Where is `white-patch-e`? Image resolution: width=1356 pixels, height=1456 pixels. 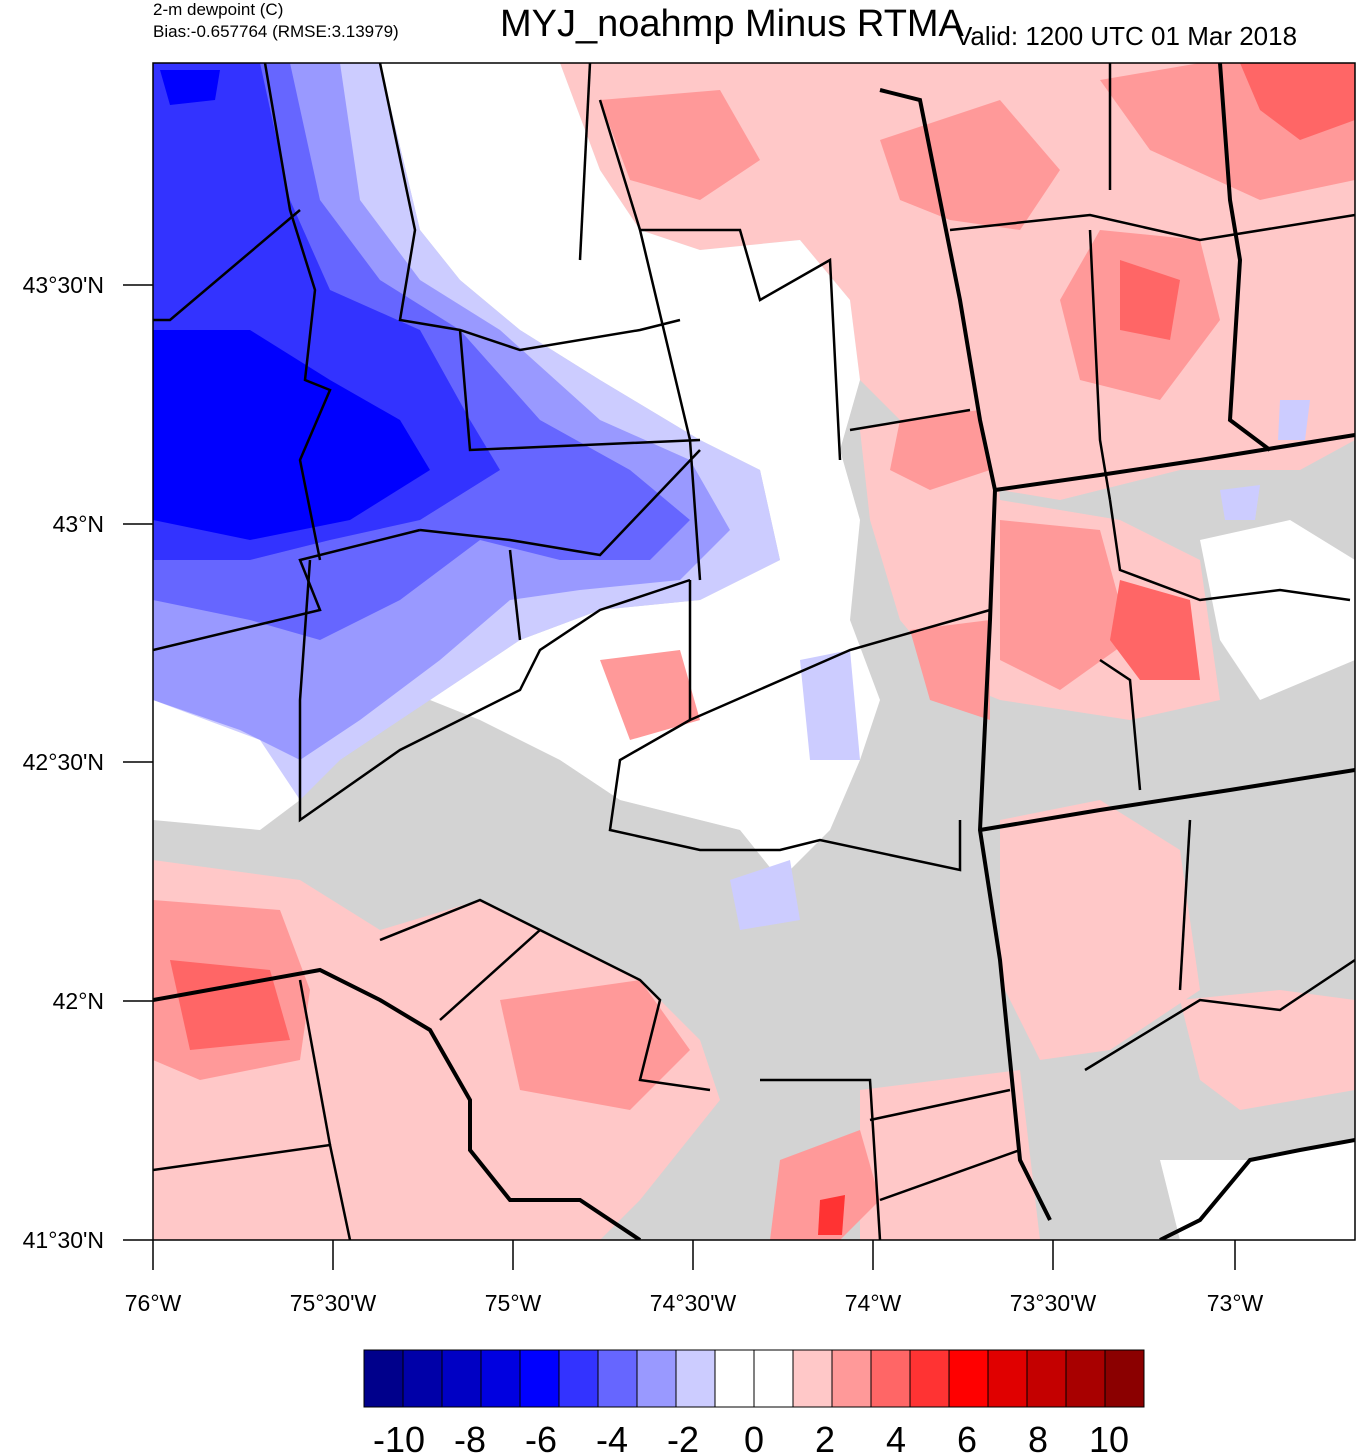
white-patch-e is located at coordinates (1277, 610).